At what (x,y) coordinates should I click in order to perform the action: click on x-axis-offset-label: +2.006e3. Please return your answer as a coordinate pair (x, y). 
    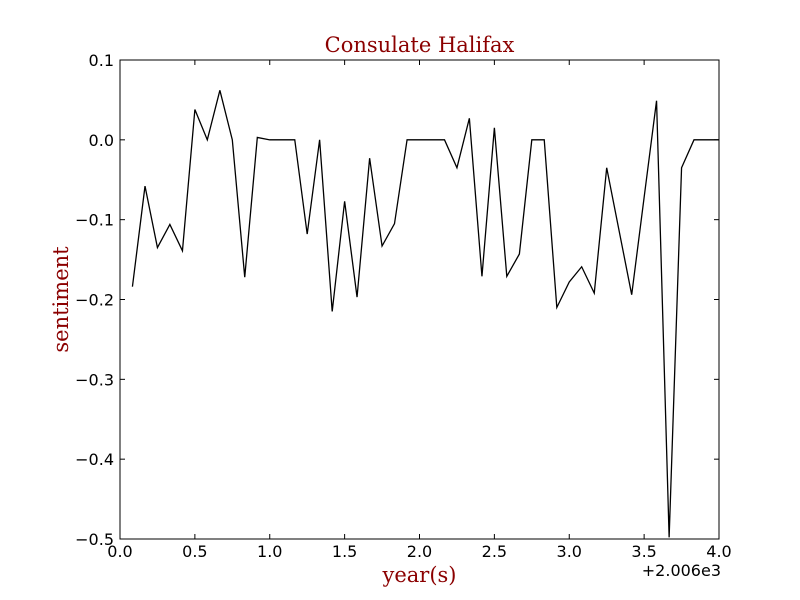
    Looking at the image, I should click on (681, 570).